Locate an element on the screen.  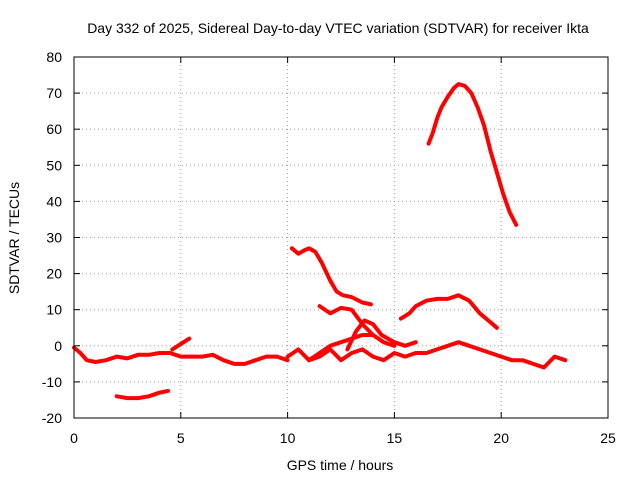
y-tick-label: 10 is located at coordinates (54, 310).